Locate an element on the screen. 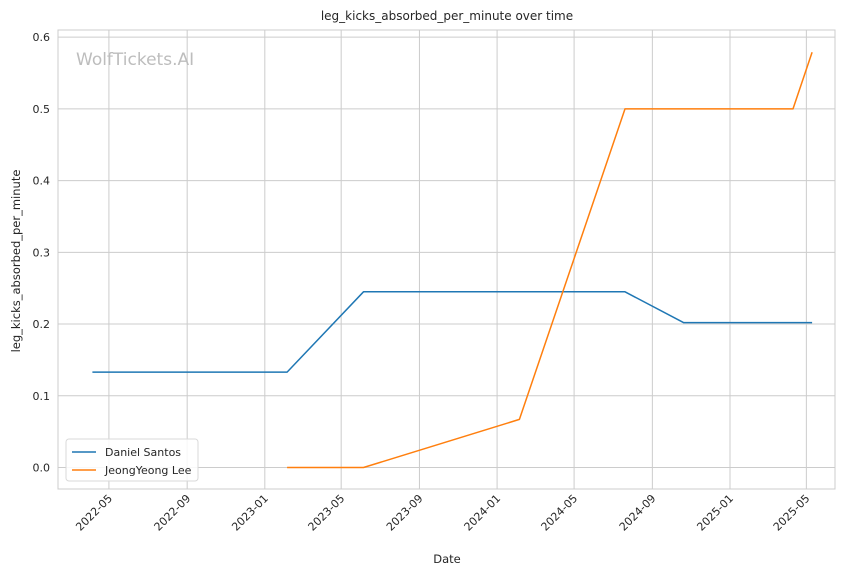  legend-label: JeongYeong Lee is located at coordinates (148, 470).